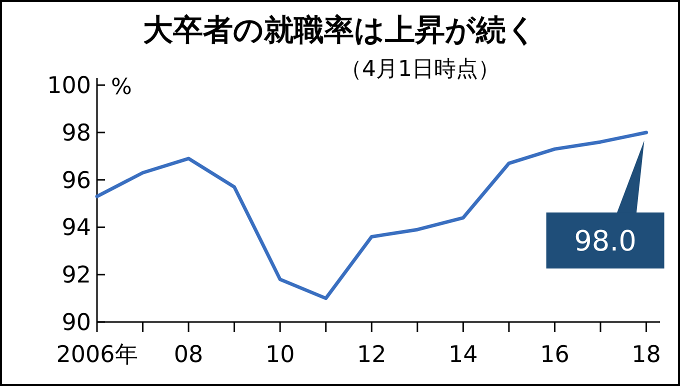 This screenshot has width=680, height=386. What do you see at coordinates (463, 355) in the screenshot?
I see `x-tick-label: 14` at bounding box center [463, 355].